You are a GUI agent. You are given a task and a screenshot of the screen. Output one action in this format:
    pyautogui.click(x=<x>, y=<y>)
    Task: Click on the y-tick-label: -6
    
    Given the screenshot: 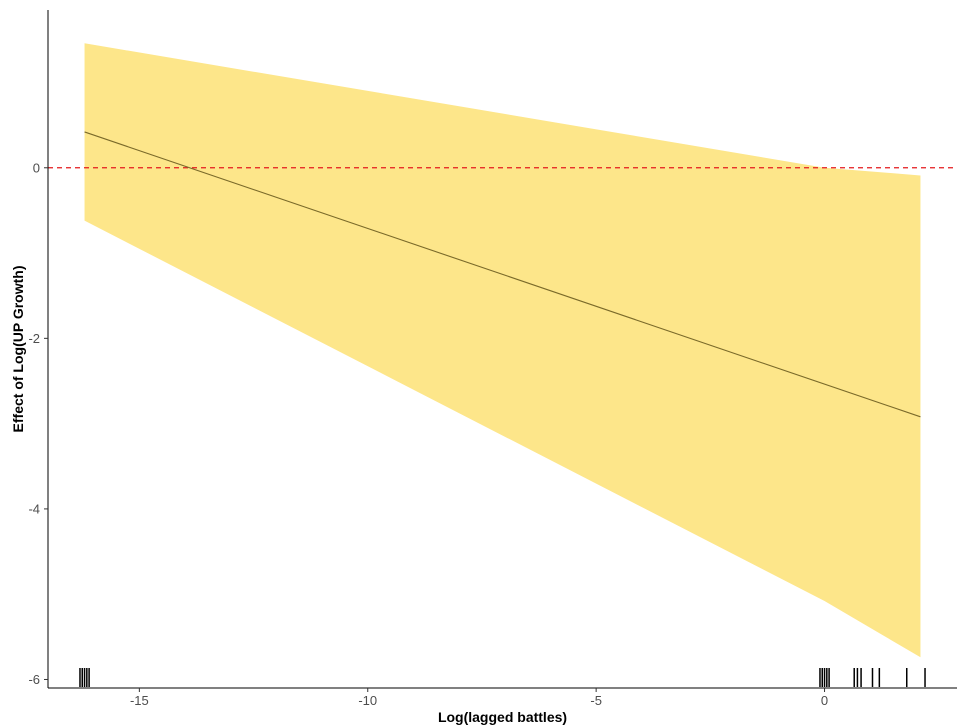 What is the action you would take?
    pyautogui.click(x=34, y=679)
    